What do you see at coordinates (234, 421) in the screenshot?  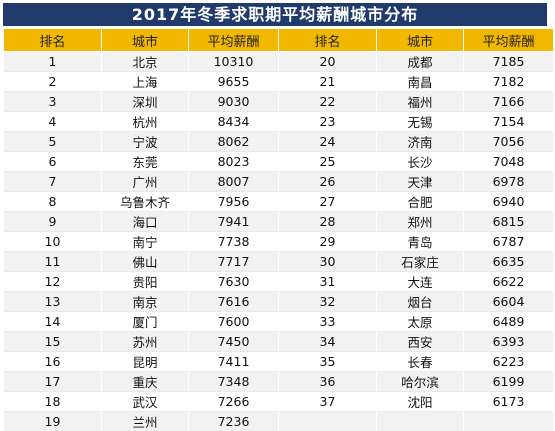 I see `salary-cell-left: 7236` at bounding box center [234, 421].